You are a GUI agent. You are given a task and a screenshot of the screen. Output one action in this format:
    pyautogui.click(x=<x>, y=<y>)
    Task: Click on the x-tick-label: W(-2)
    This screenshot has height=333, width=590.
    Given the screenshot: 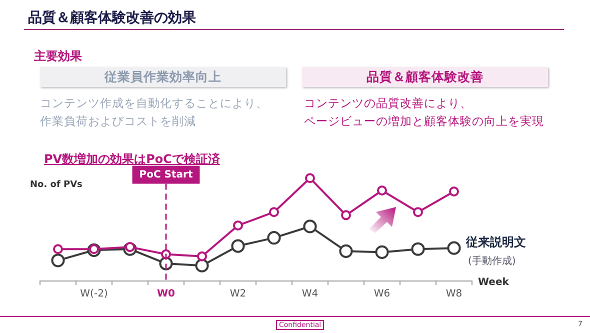 What is the action you would take?
    pyautogui.click(x=94, y=294)
    